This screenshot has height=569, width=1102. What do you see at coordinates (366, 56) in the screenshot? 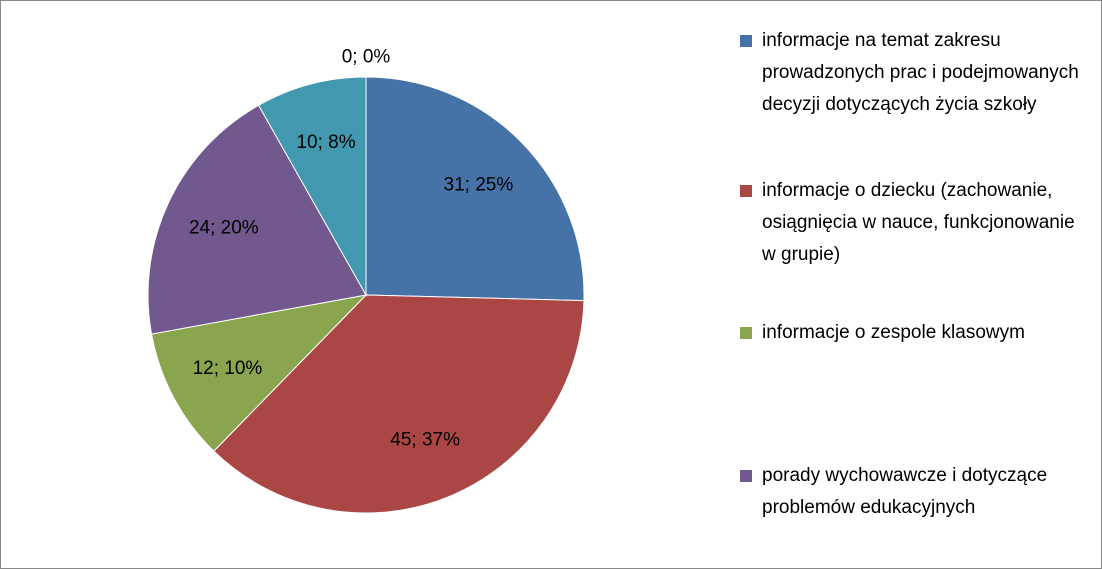
I see `data-label: 0; 0%` at bounding box center [366, 56].